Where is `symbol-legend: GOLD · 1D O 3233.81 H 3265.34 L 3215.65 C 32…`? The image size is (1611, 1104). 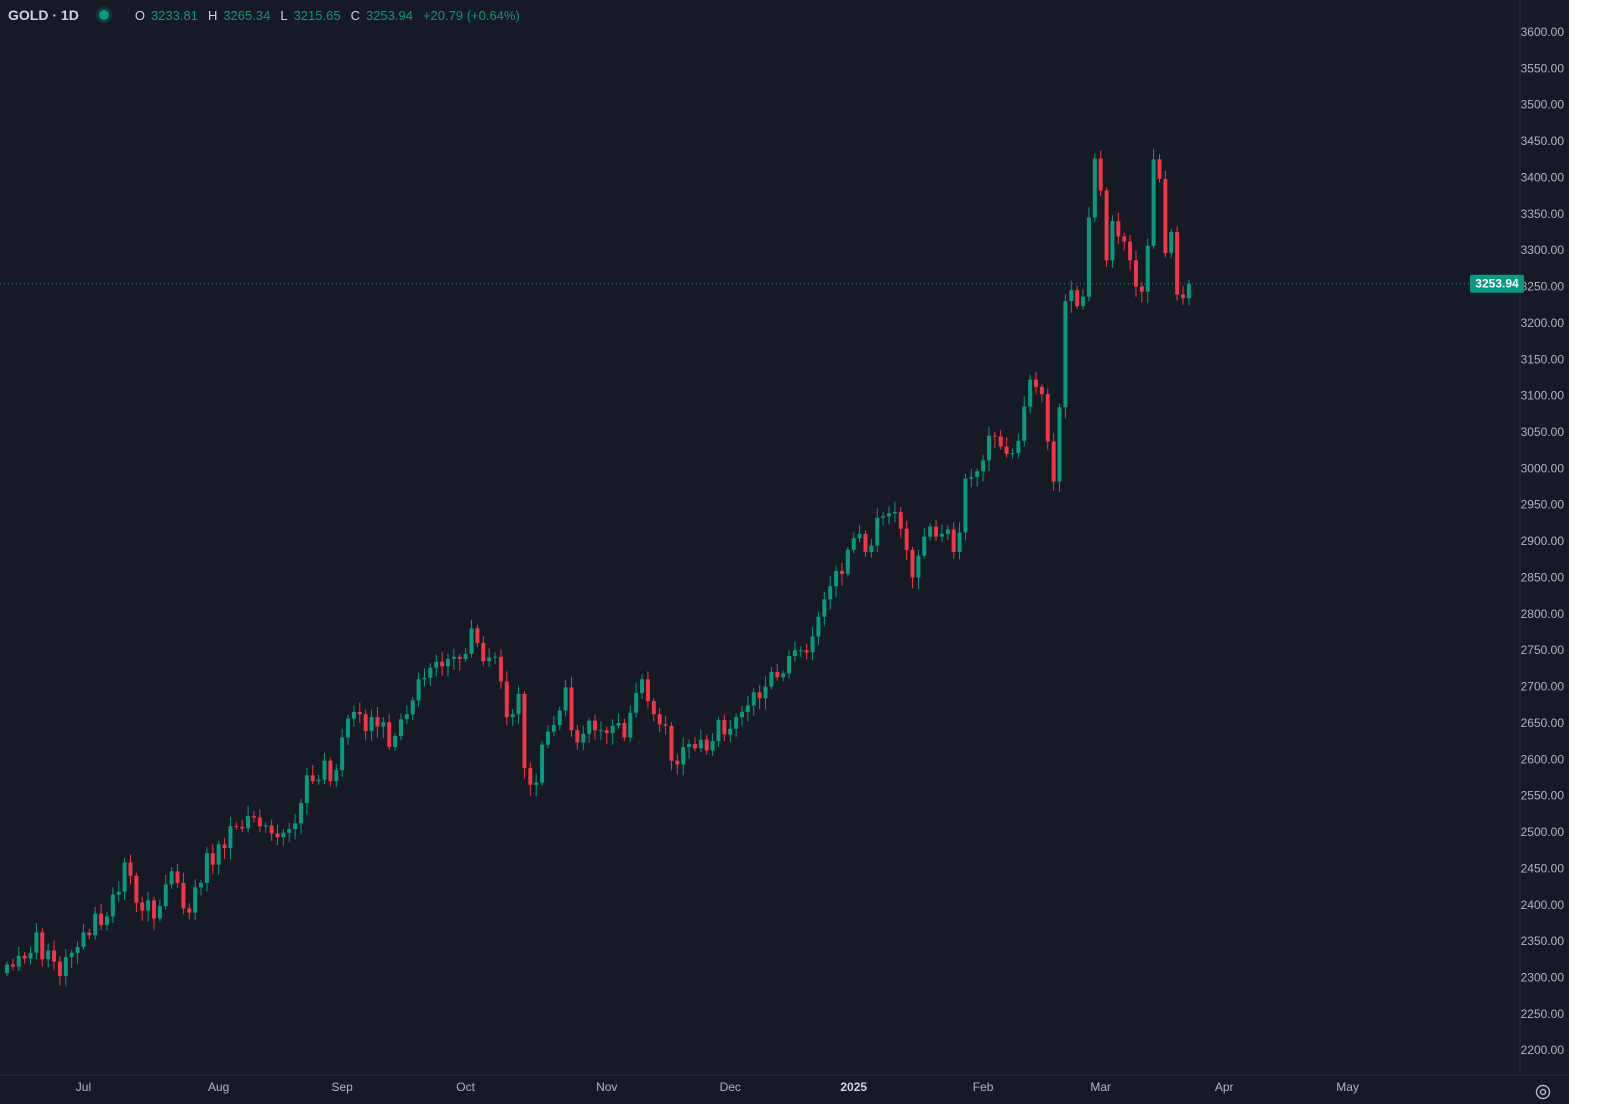
symbol-legend: GOLD · 1D O 3233.81 H 3265.34 L 3215.65 C 32… is located at coordinates (264, 15).